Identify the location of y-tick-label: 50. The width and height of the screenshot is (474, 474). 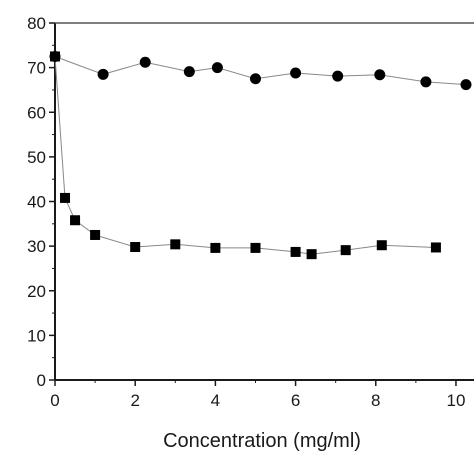
(36, 157).